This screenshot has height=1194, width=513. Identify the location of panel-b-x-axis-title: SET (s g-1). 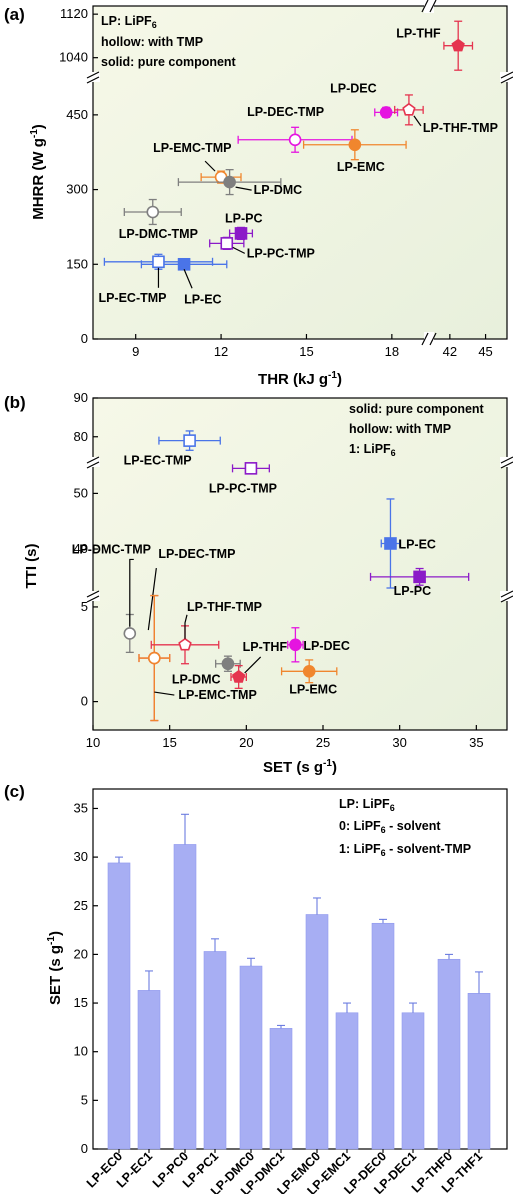
(300, 767).